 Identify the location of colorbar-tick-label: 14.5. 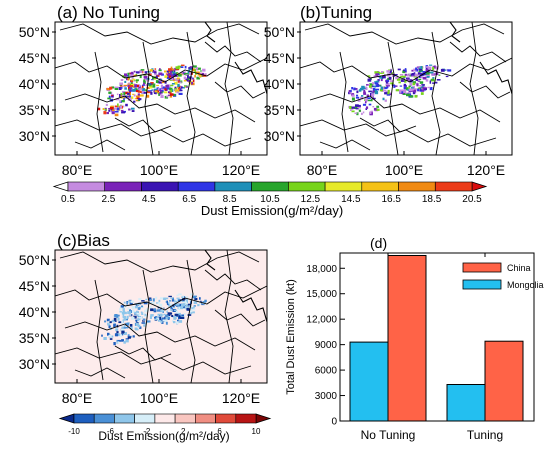
(351, 199).